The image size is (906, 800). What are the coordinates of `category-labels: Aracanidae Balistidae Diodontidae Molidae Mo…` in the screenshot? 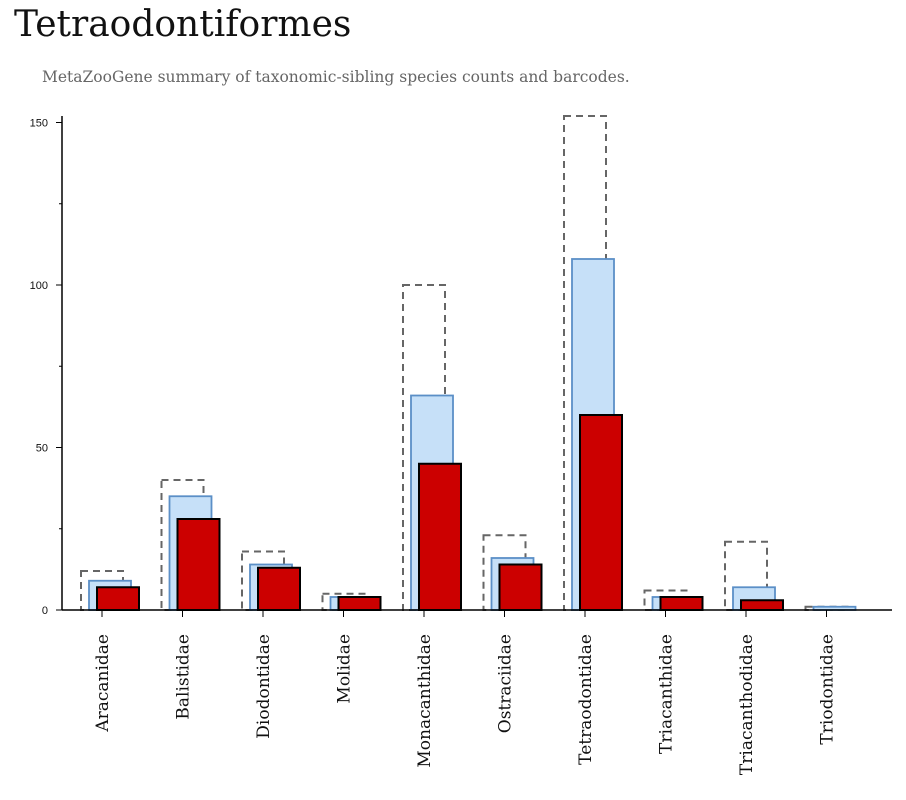 It's located at (465, 704).